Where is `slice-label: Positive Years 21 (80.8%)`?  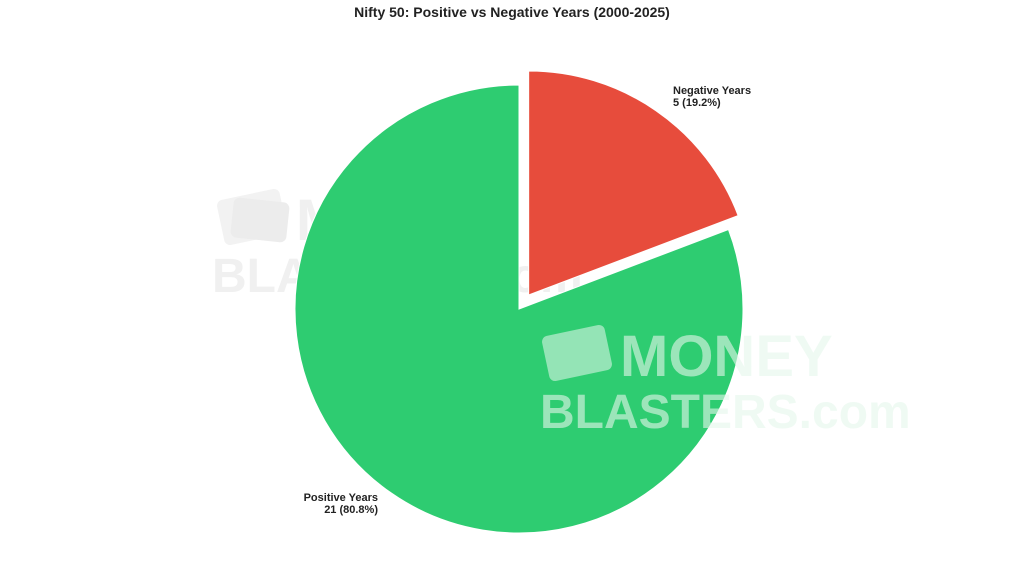
slice-label: Positive Years 21 (80.8%) is located at coordinates (341, 504).